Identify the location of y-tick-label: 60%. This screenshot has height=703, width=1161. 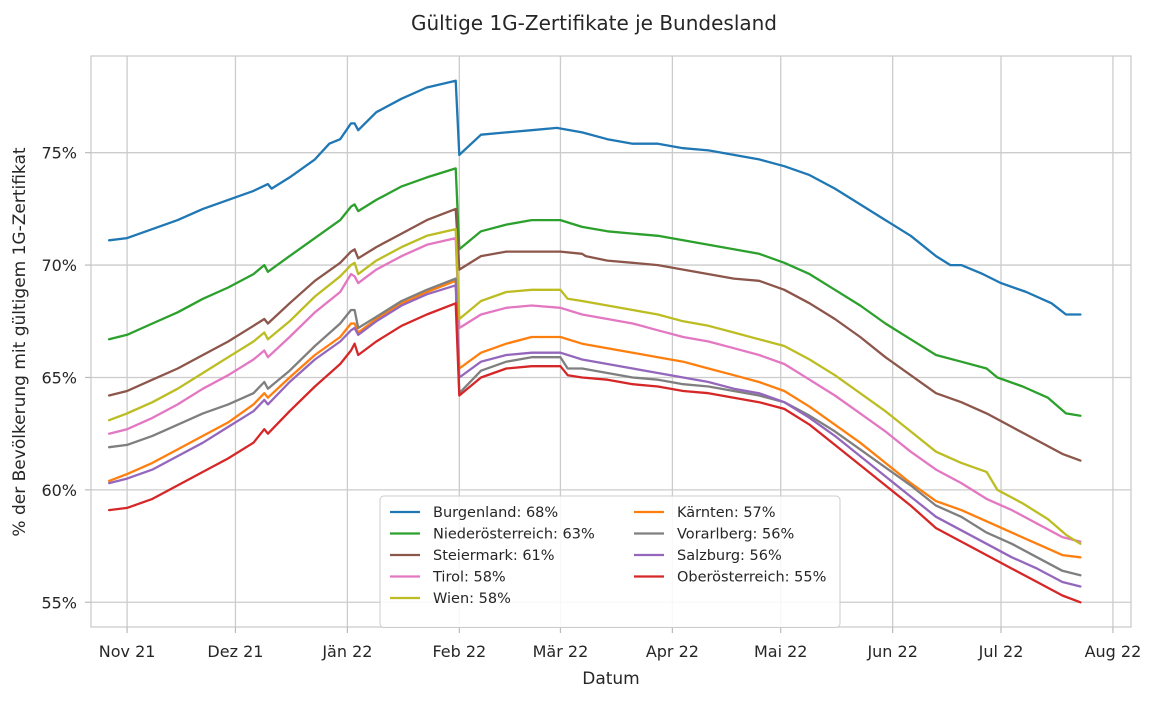
(59, 490).